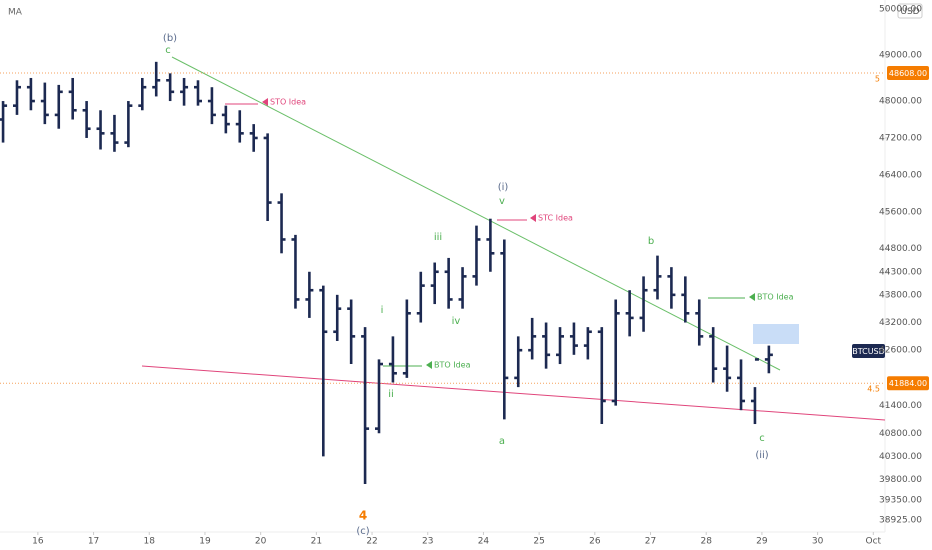 This screenshot has width=932, height=550. Describe the element at coordinates (538, 542) in the screenshot. I see `x-tick-label: 25` at that location.